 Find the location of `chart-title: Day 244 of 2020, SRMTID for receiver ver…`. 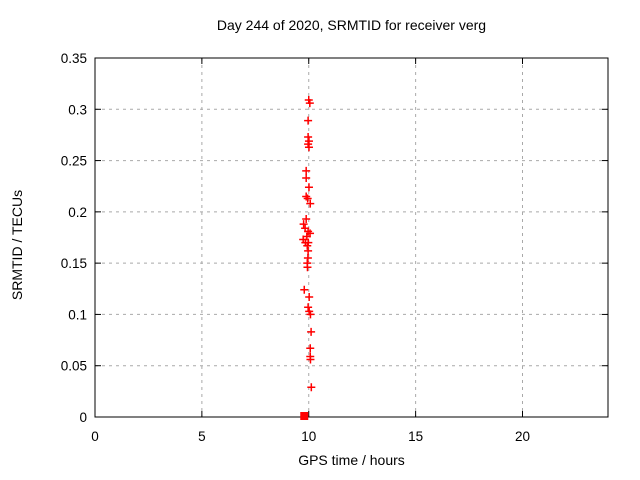

chart-title: Day 244 of 2020, SRMTID for receiver ver… is located at coordinates (351, 25).